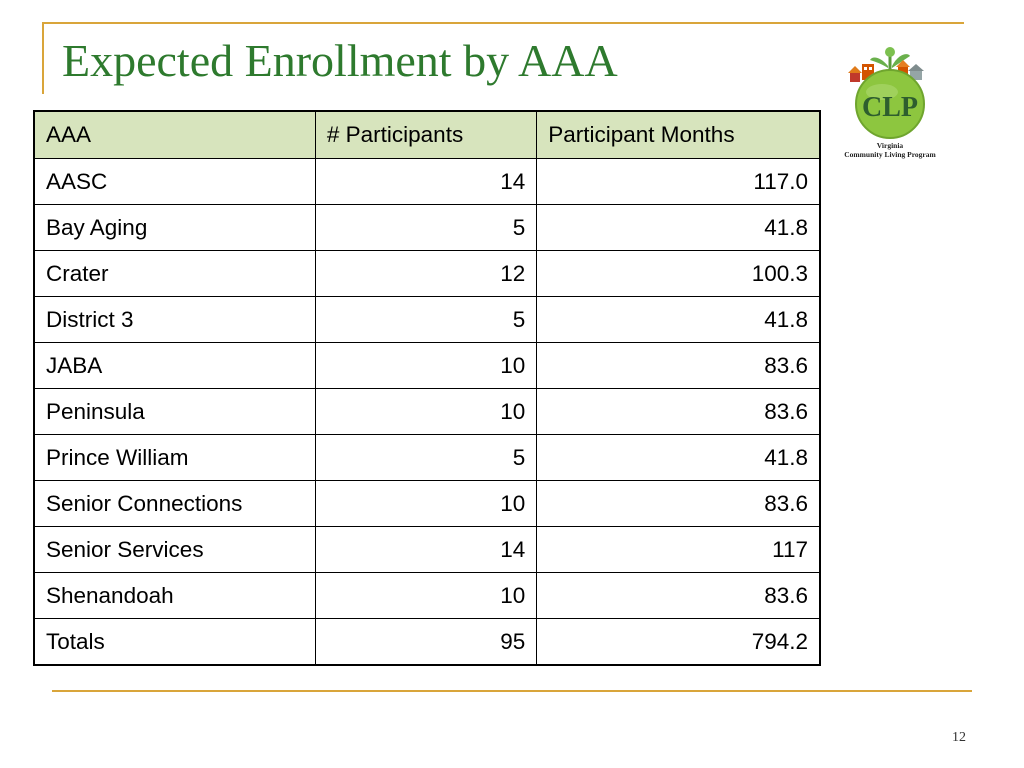 This screenshot has width=1024, height=768. Describe the element at coordinates (174, 549) in the screenshot. I see `cell-aaa: Senior Services` at that location.